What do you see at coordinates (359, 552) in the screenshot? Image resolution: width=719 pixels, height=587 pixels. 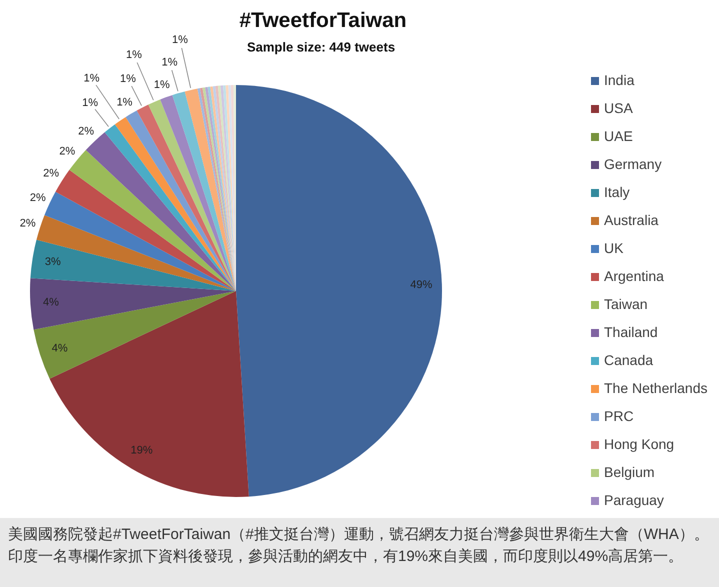 I see `text: 美國國務院發起#TweetForTaiwan（#推文挺台灣）運動，號召網友力挺台灣參與世界衛生大會（WHA）。印度一名專欄作家抓下資料後發現，參與活動的網友中，有19%來自美國，而印度則以49%高居第一。` at bounding box center [359, 552].